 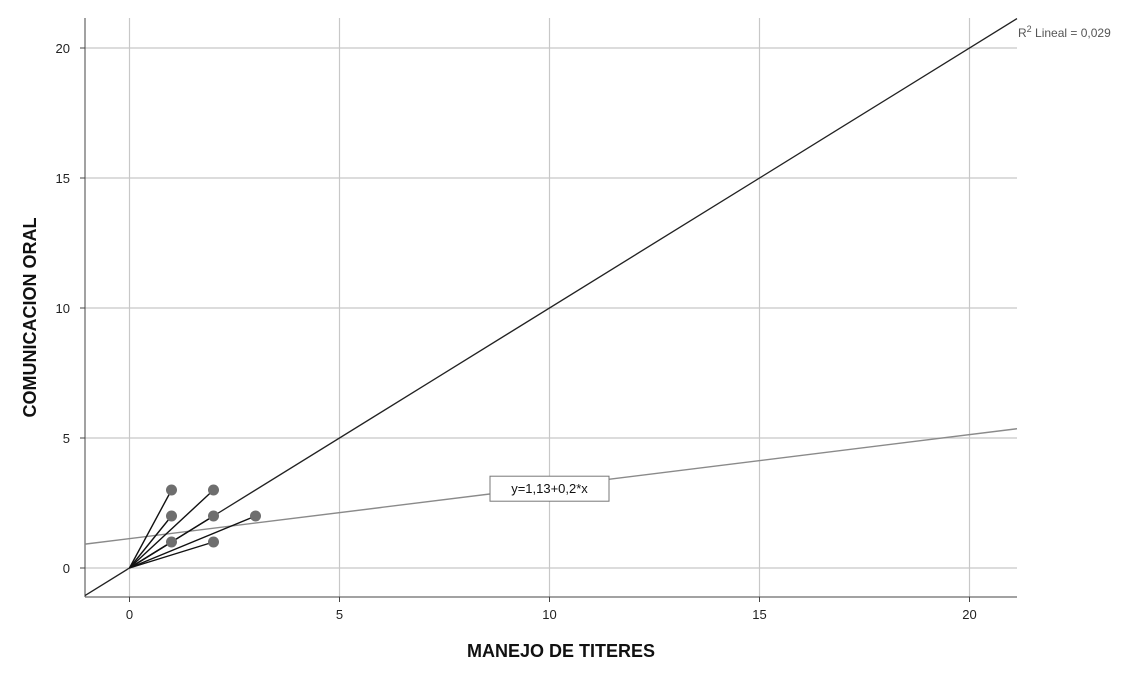 I want to click on y-tick-label: 10, so click(x=63, y=308).